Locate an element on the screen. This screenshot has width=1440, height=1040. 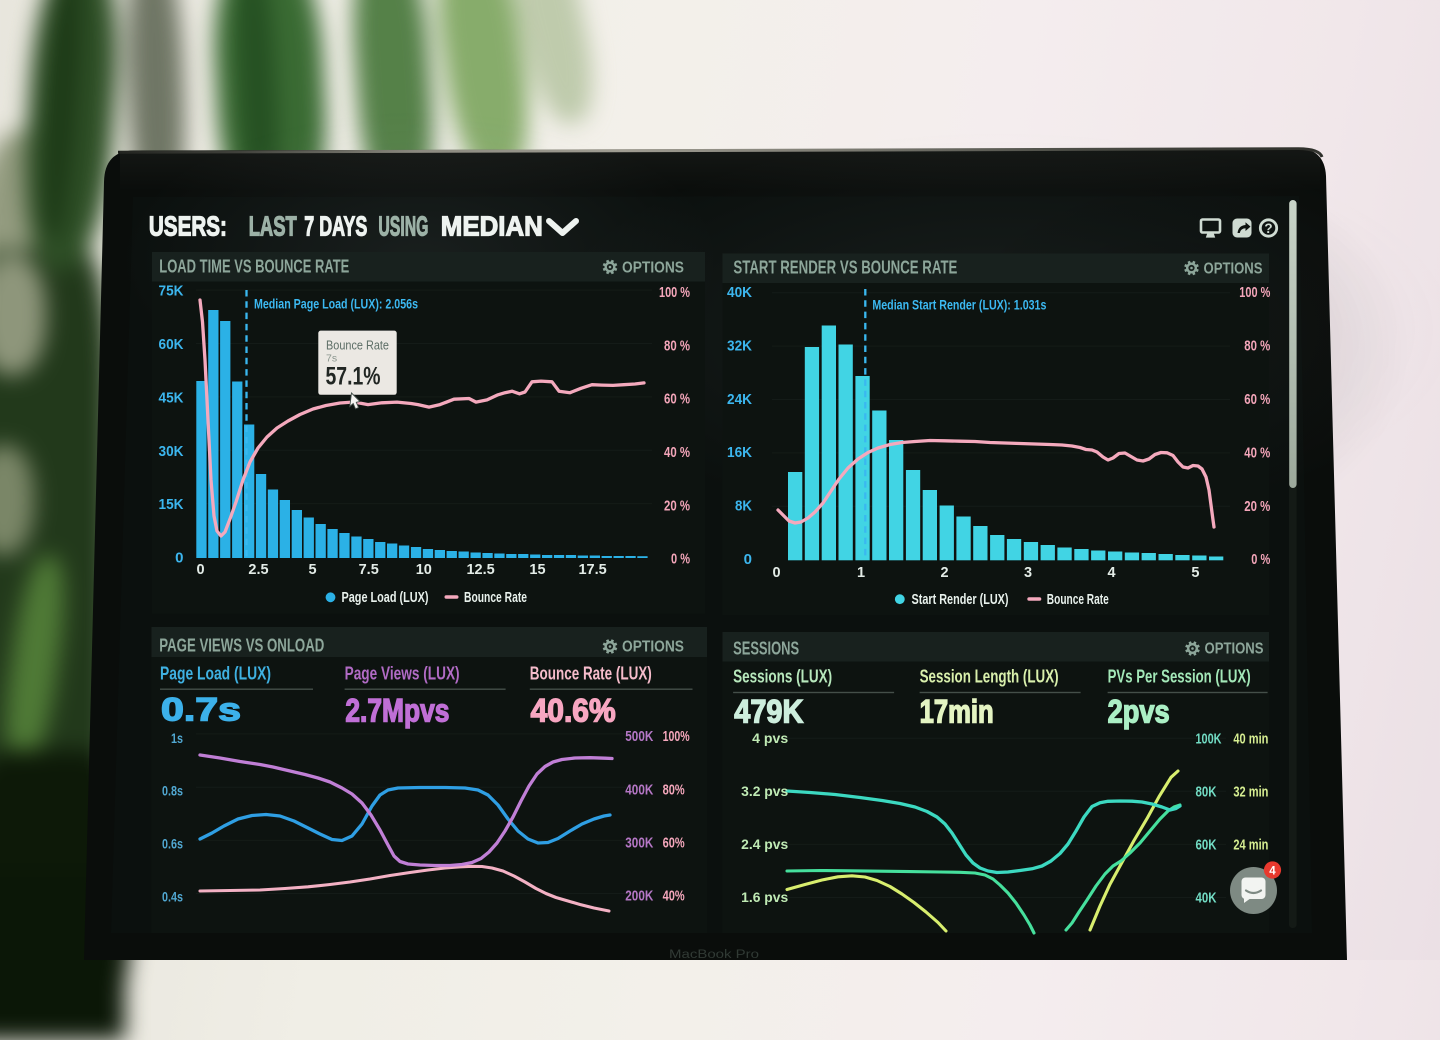
svg-text: 16K is located at coordinates (739, 452).